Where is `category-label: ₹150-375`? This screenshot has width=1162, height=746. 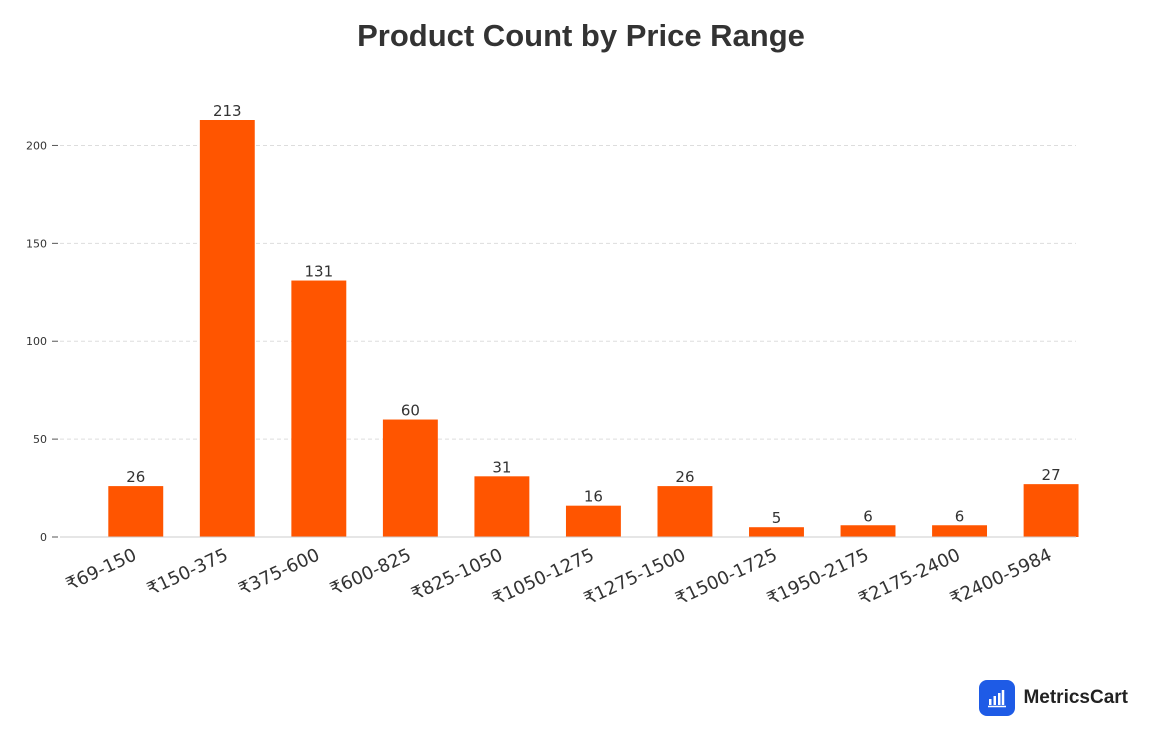
category-label: ₹150-375 is located at coordinates (187, 572).